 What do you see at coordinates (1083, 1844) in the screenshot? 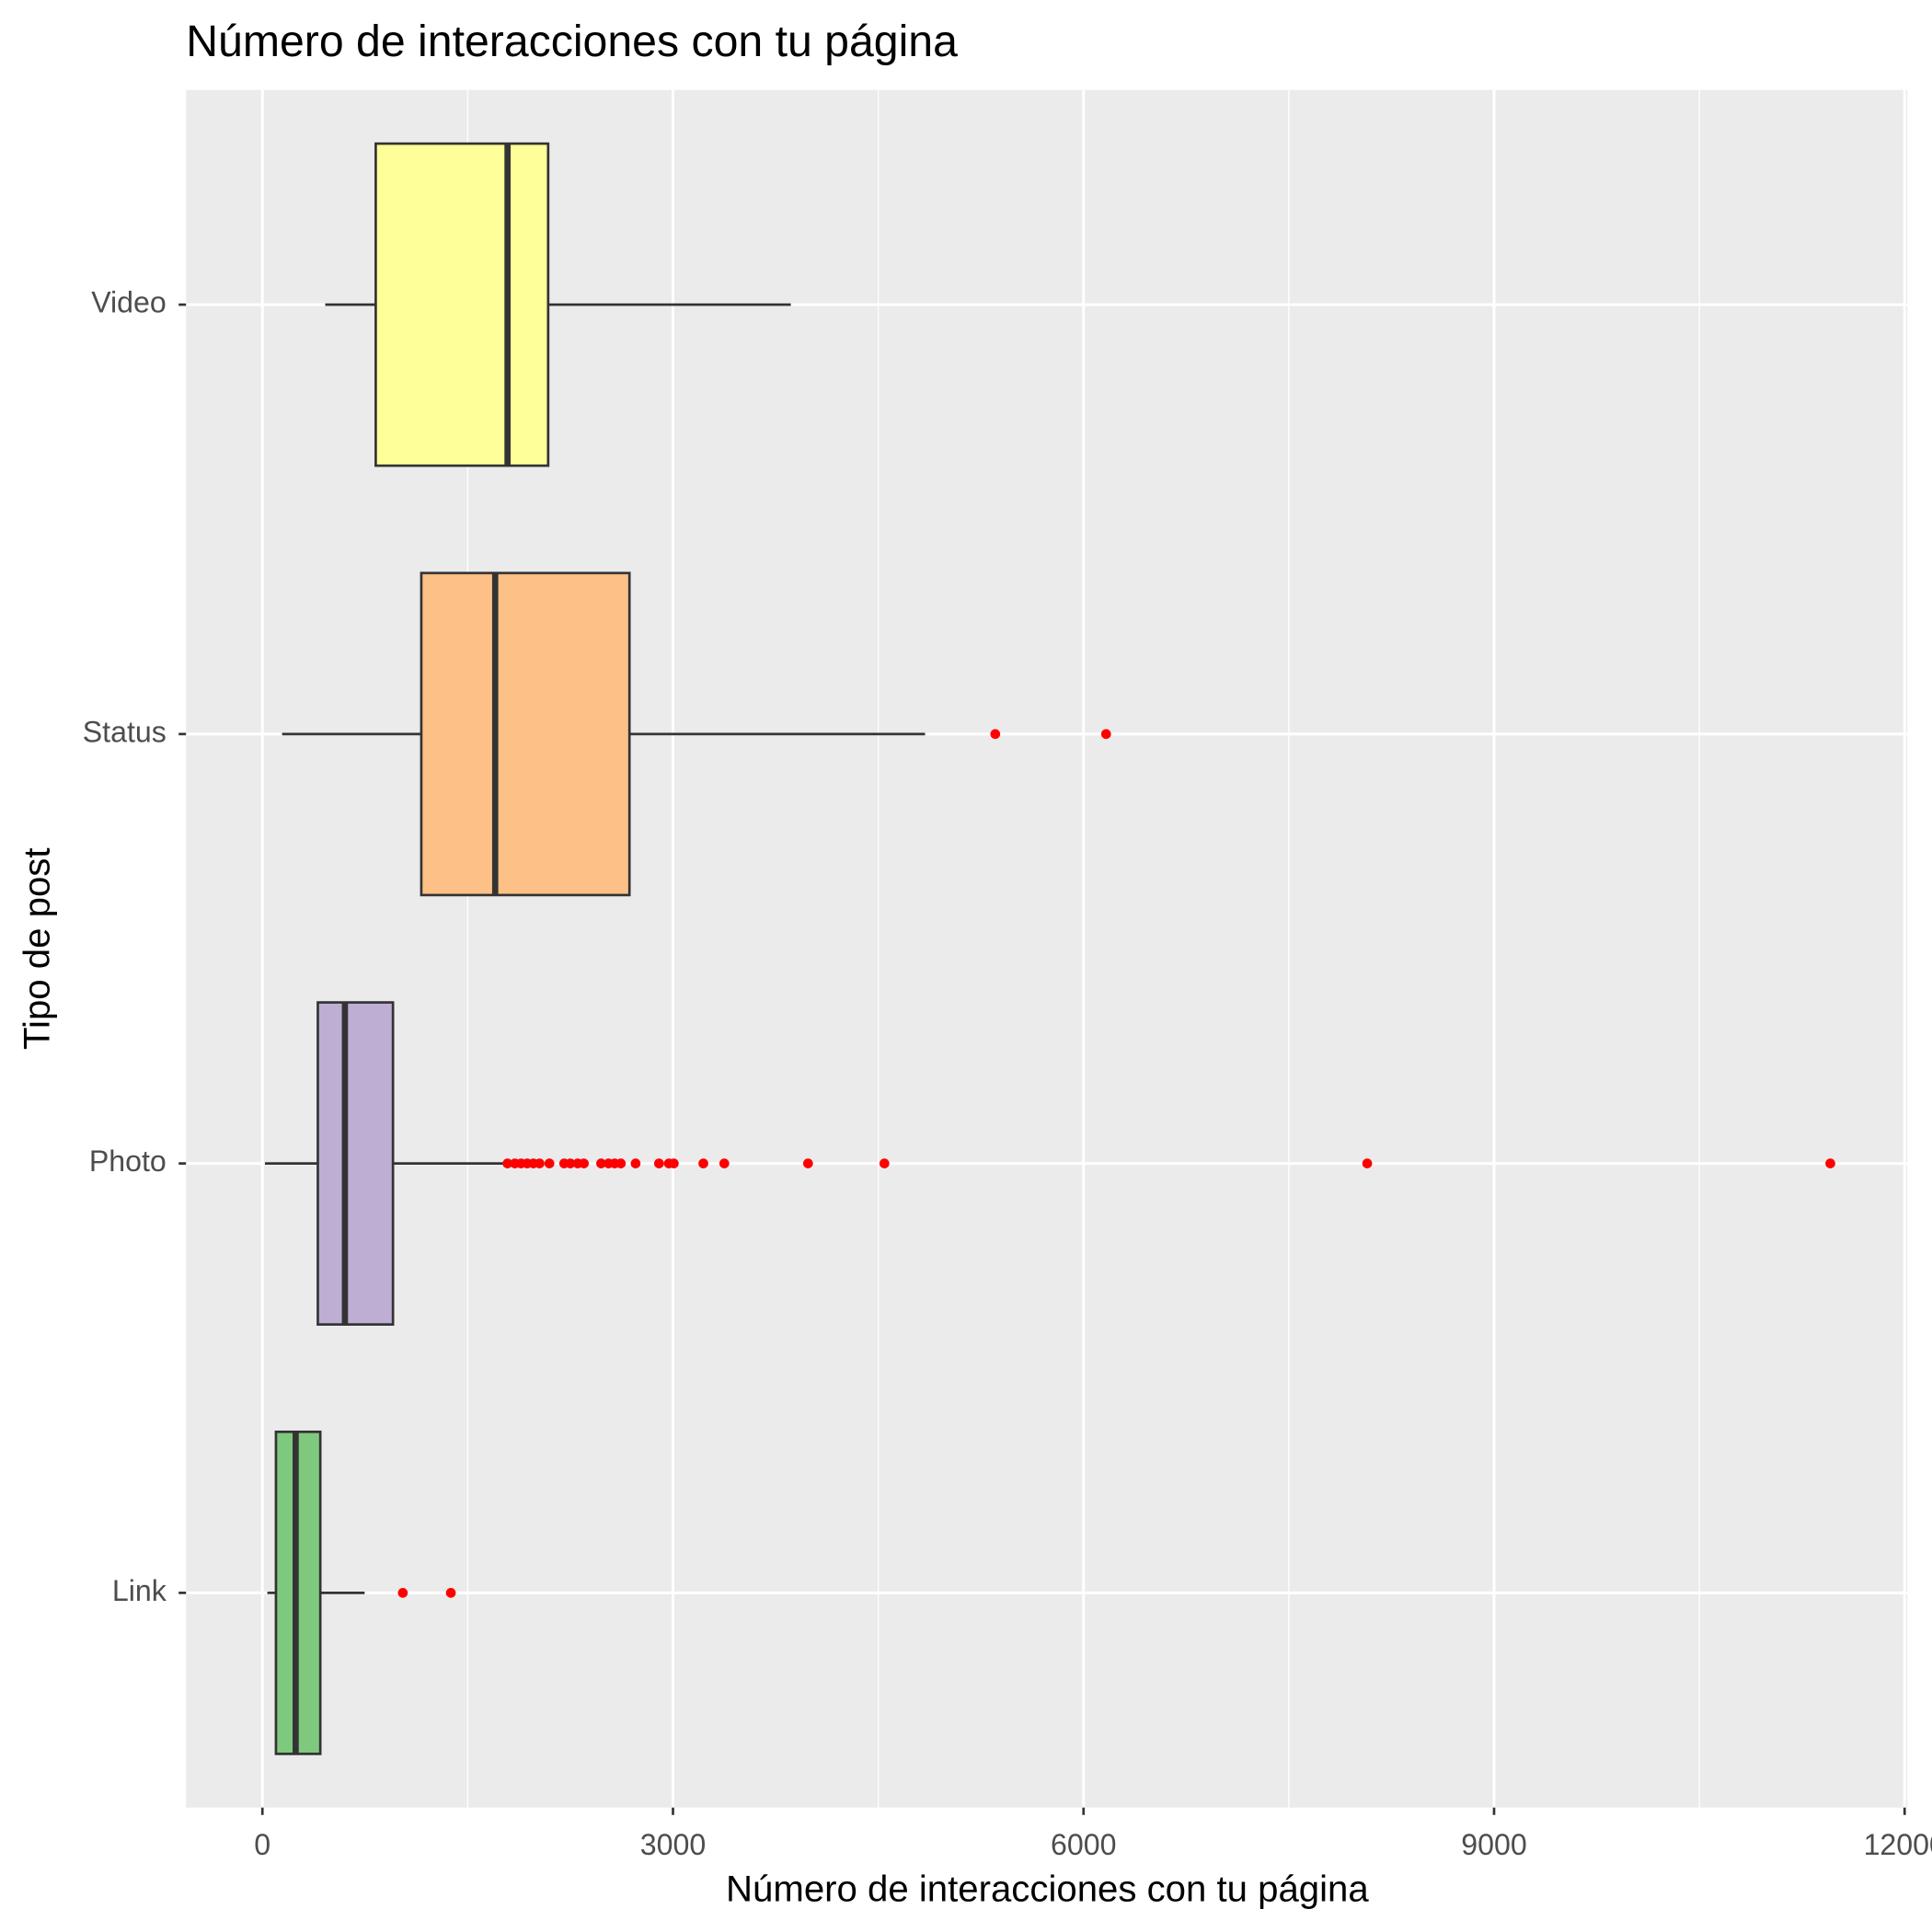
I see `x-tick-label: 6000` at bounding box center [1083, 1844].